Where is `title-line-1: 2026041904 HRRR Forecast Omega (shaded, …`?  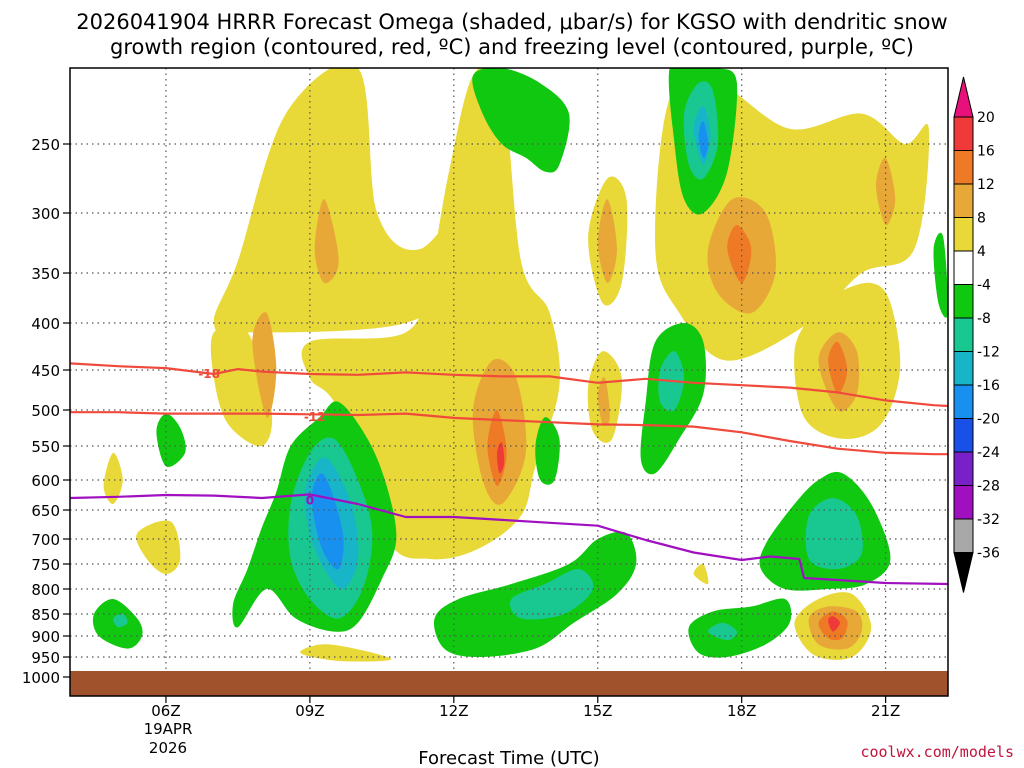
title-line-1: 2026041904 HRRR Forecast Omega (shaded, … is located at coordinates (511, 22).